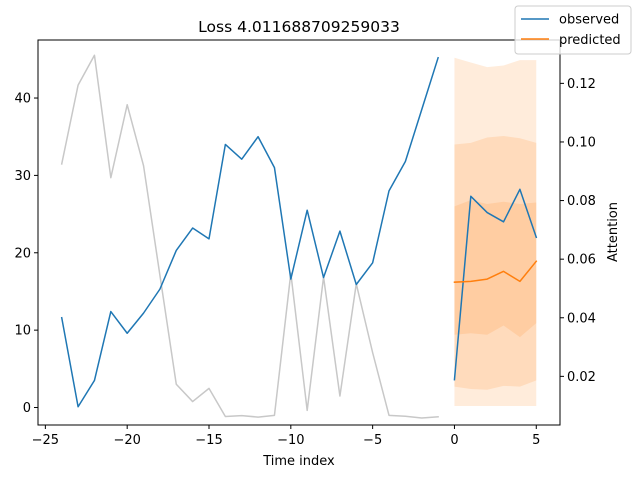 The height and width of the screenshot is (478, 638). I want to click on x-tick-label: 5, so click(536, 440).